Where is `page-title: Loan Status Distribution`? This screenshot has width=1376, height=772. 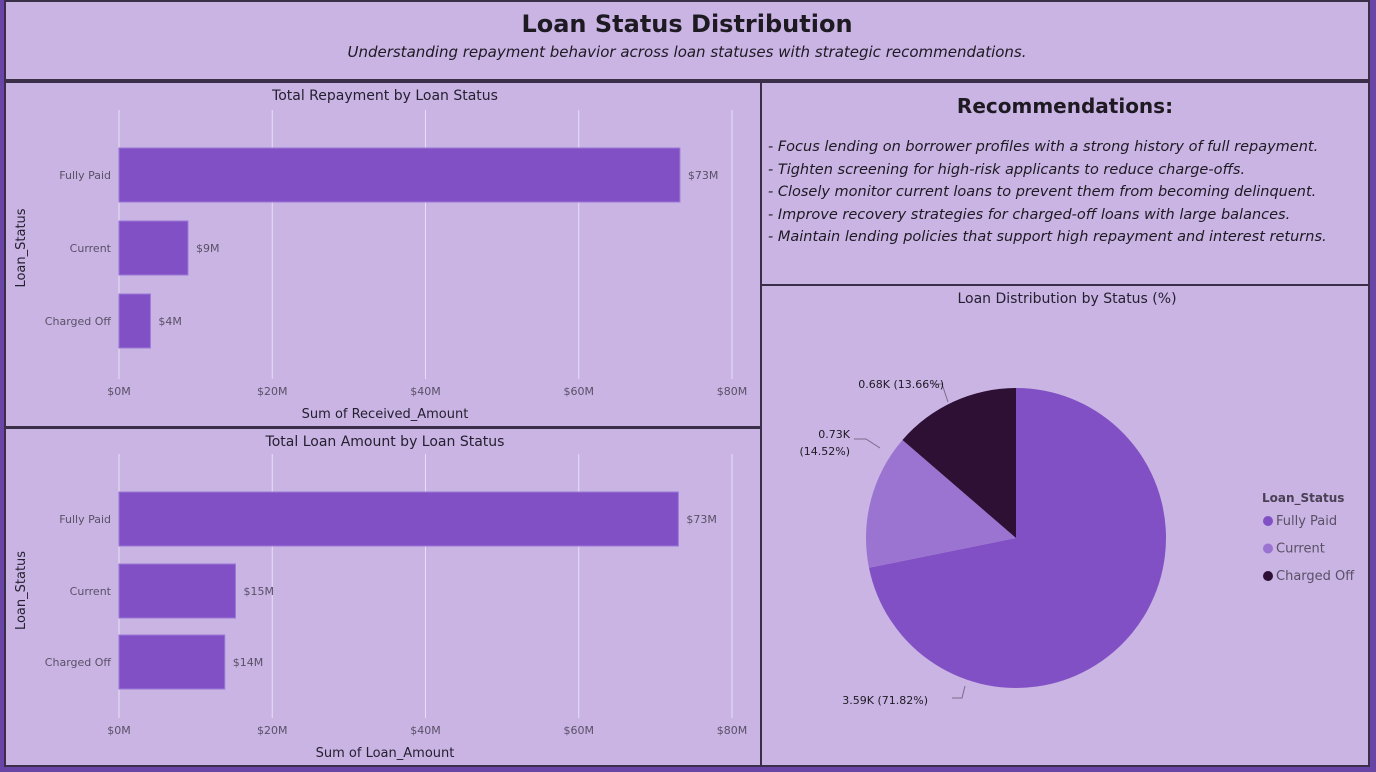 page-title: Loan Status Distribution is located at coordinates (687, 24).